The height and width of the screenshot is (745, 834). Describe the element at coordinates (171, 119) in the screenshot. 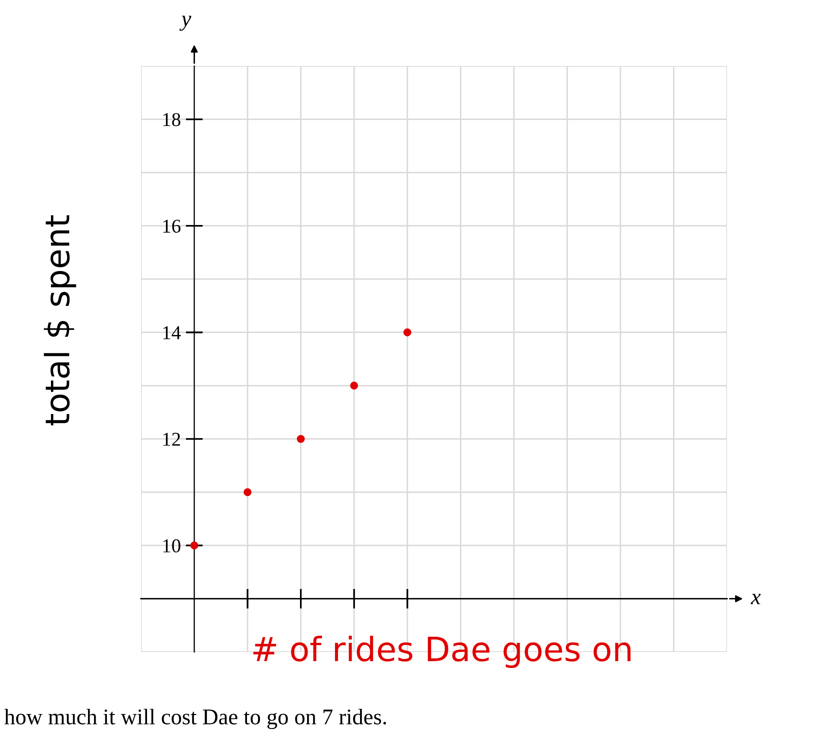

I see `y-tick-label: 18` at that location.